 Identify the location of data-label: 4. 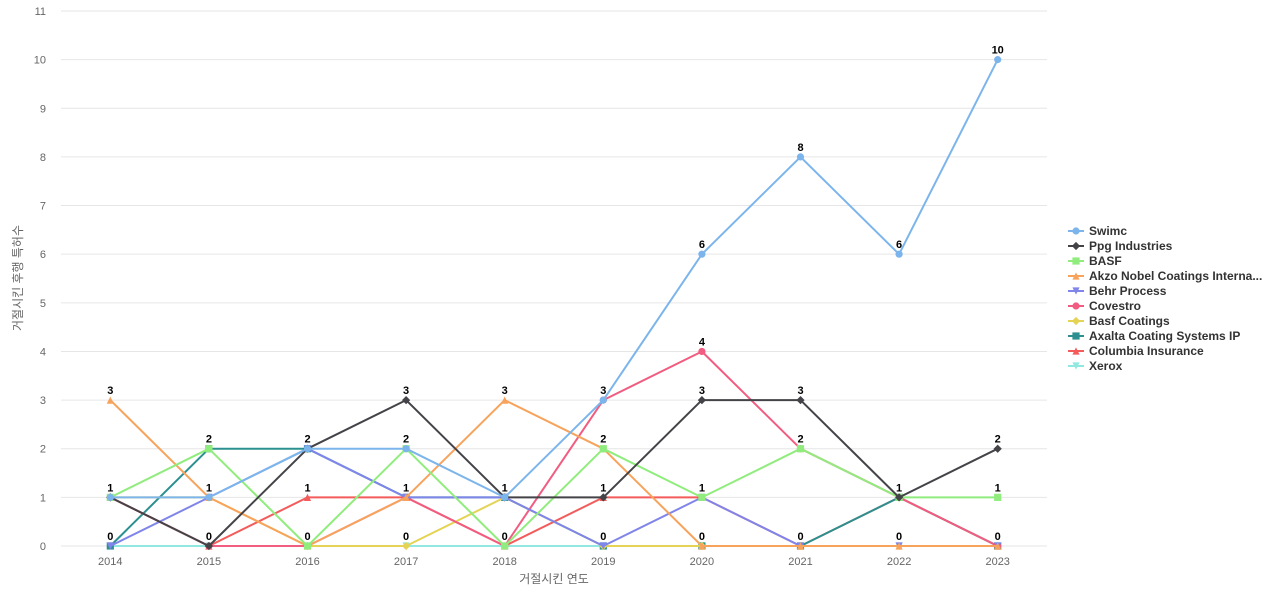
(702, 342).